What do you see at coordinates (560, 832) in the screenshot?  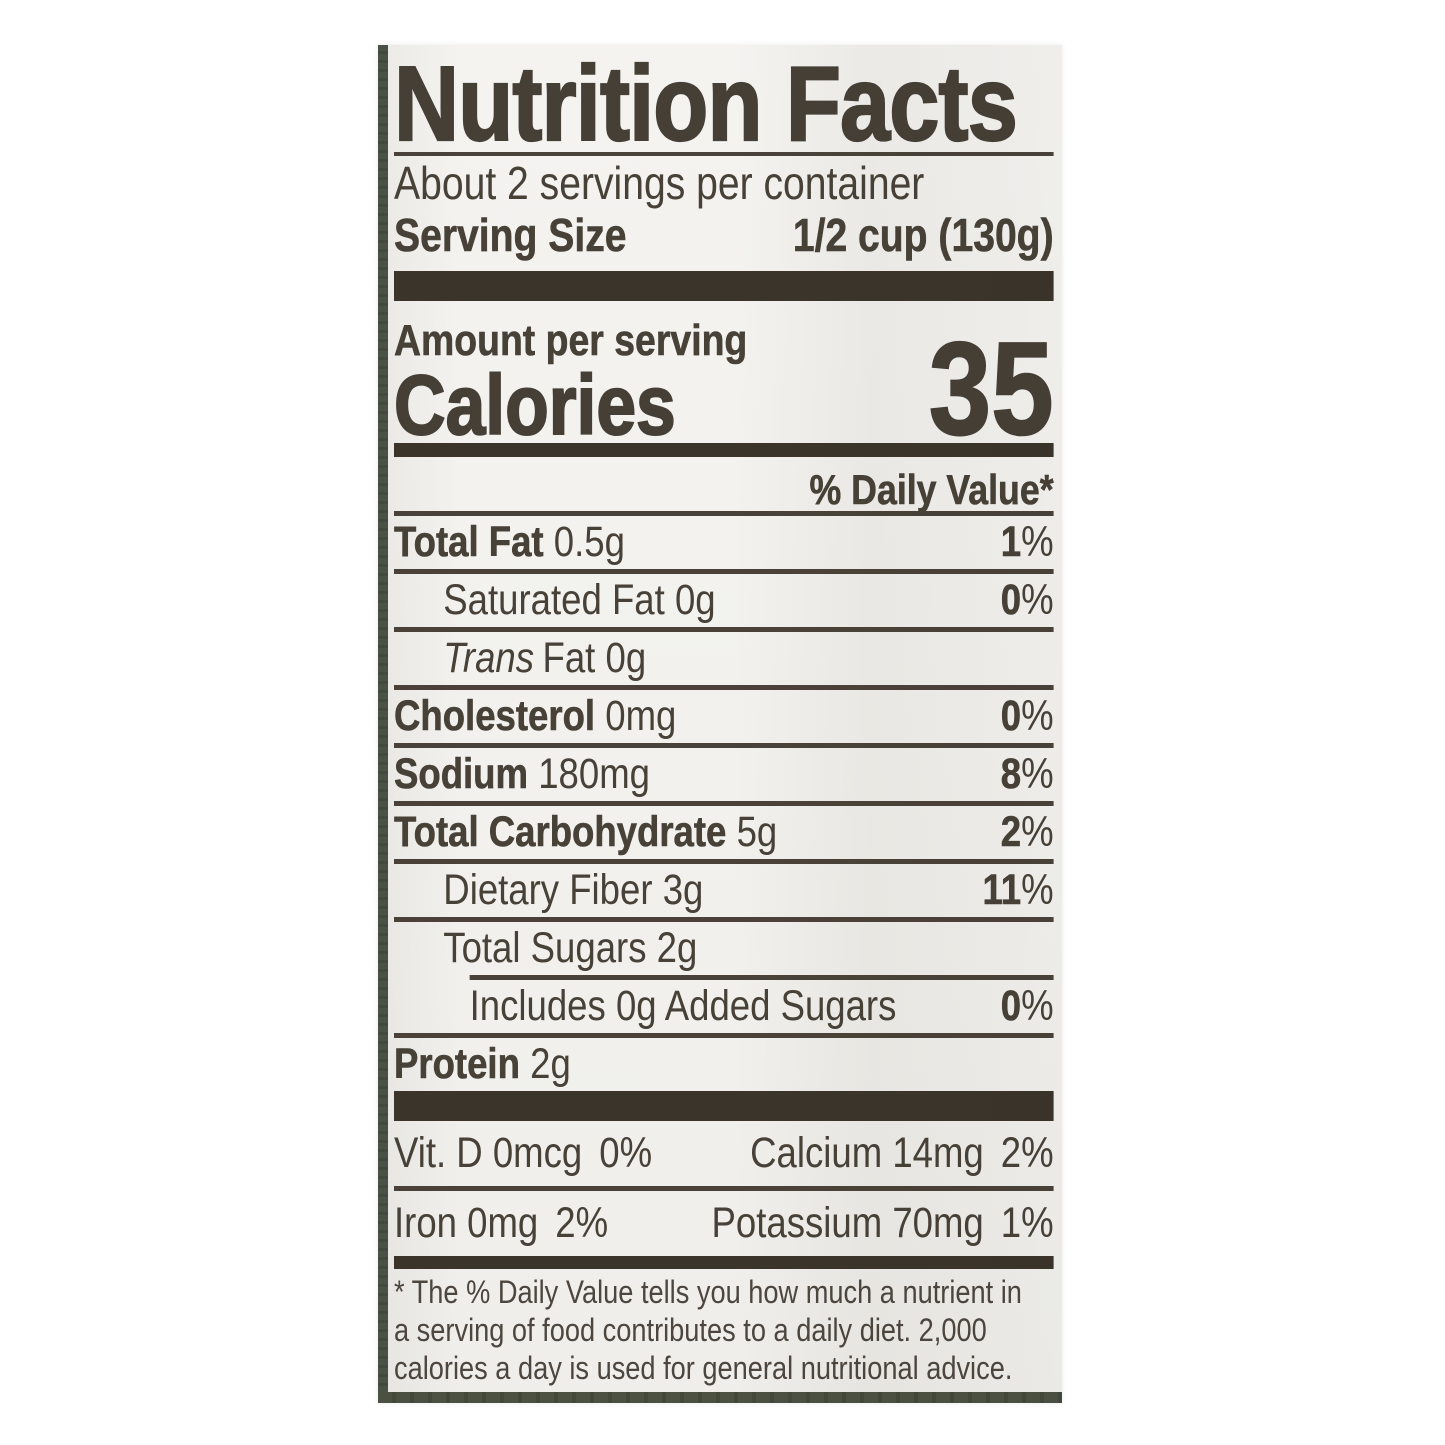 I see `nutrient-name: Total Carbohydrate` at bounding box center [560, 832].